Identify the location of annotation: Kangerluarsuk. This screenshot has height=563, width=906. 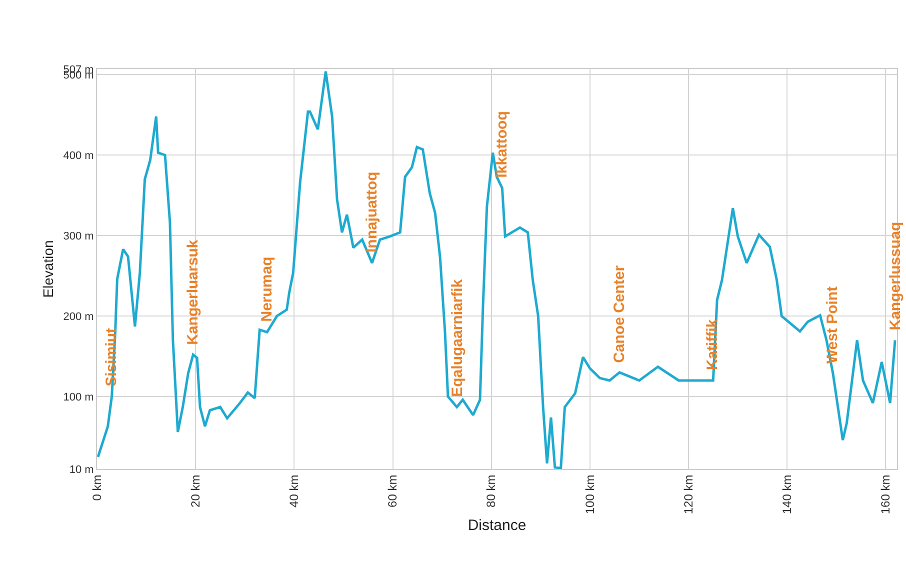
(193, 292).